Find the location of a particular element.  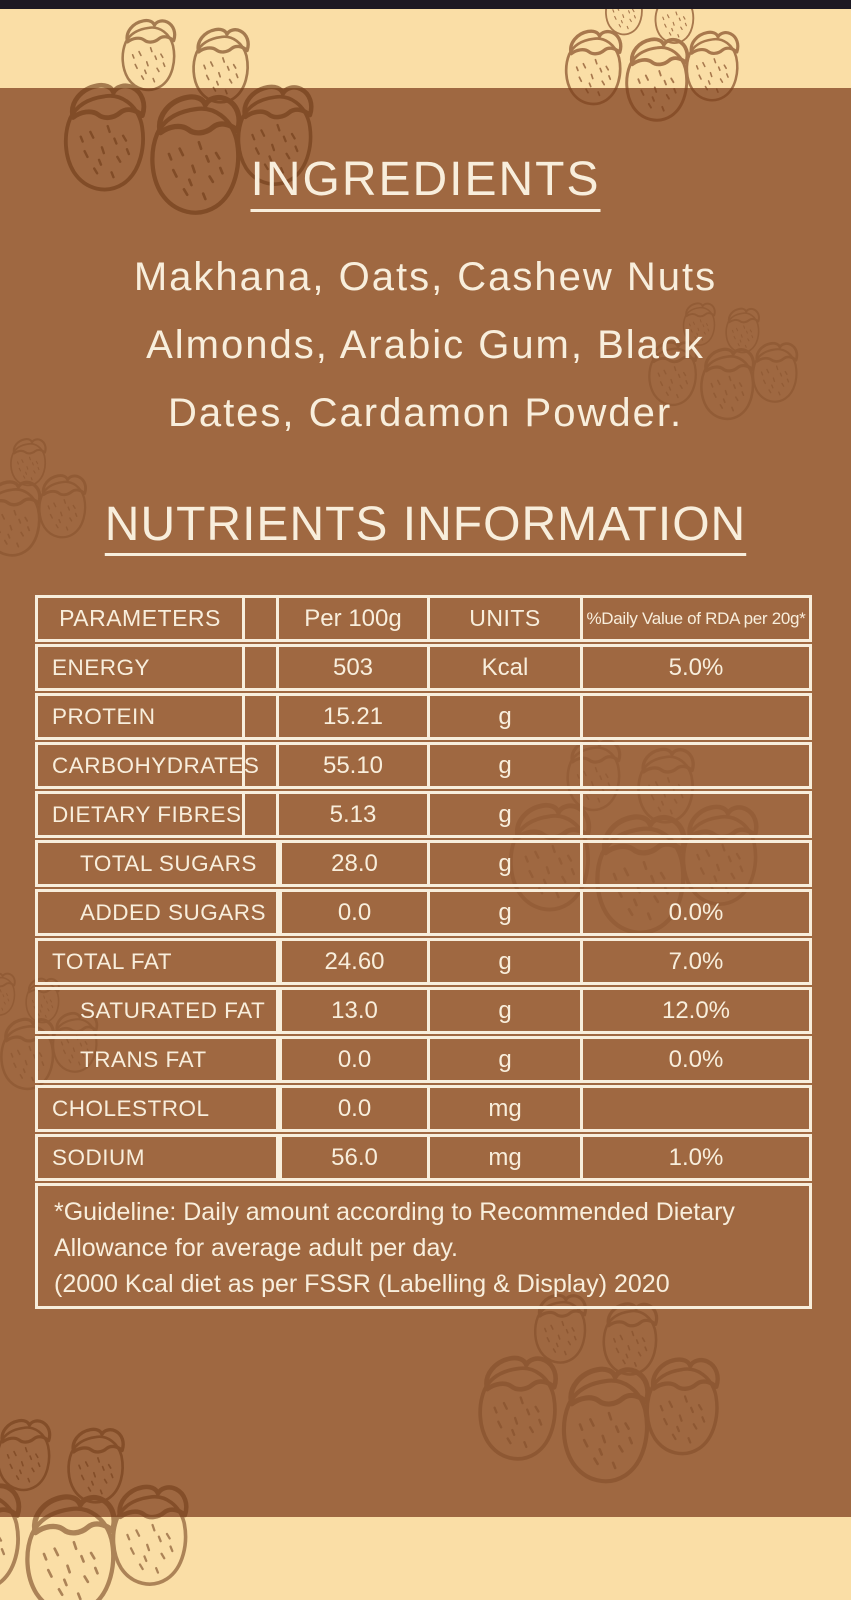

col-header-parameters: PARAMETERS is located at coordinates (141, 618).